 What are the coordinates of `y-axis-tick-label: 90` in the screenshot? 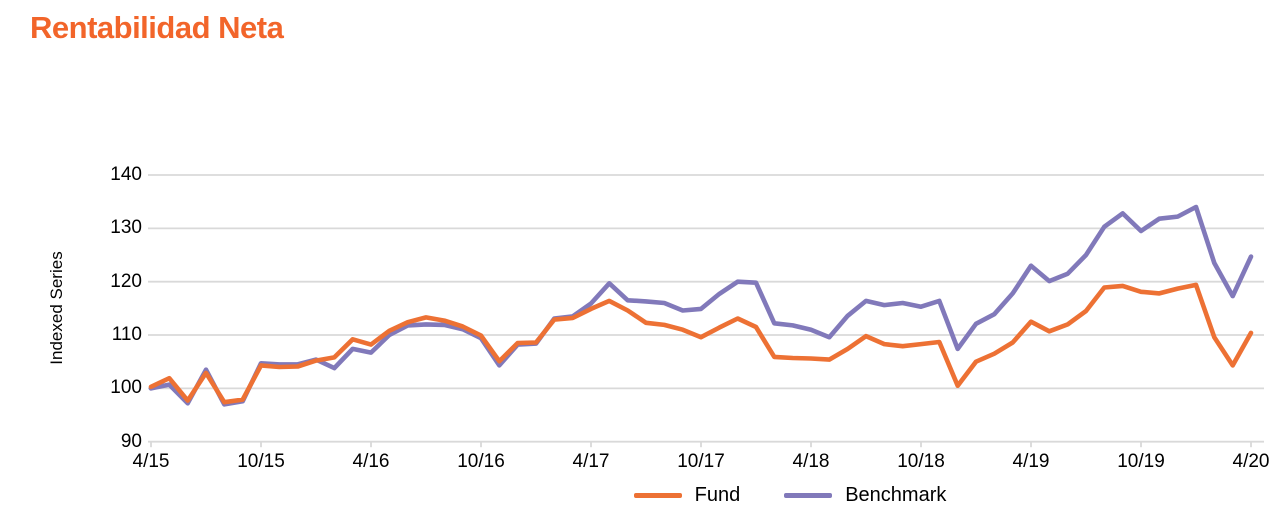 It's located at (131, 441).